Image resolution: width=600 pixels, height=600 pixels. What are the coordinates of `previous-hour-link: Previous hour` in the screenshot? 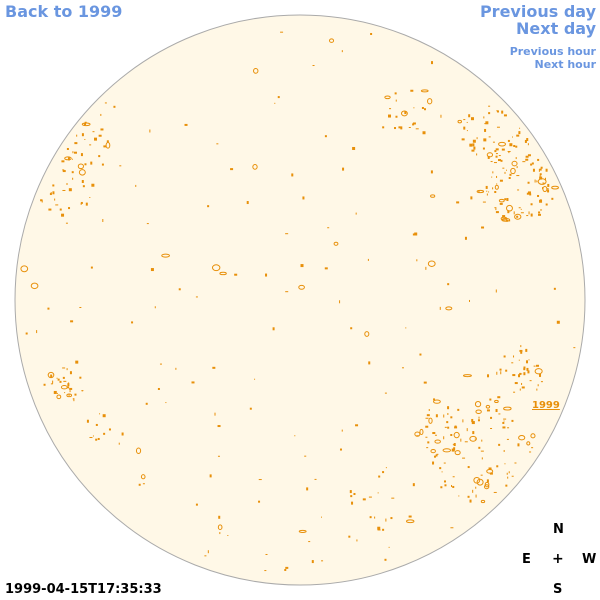 It's located at (552, 51).